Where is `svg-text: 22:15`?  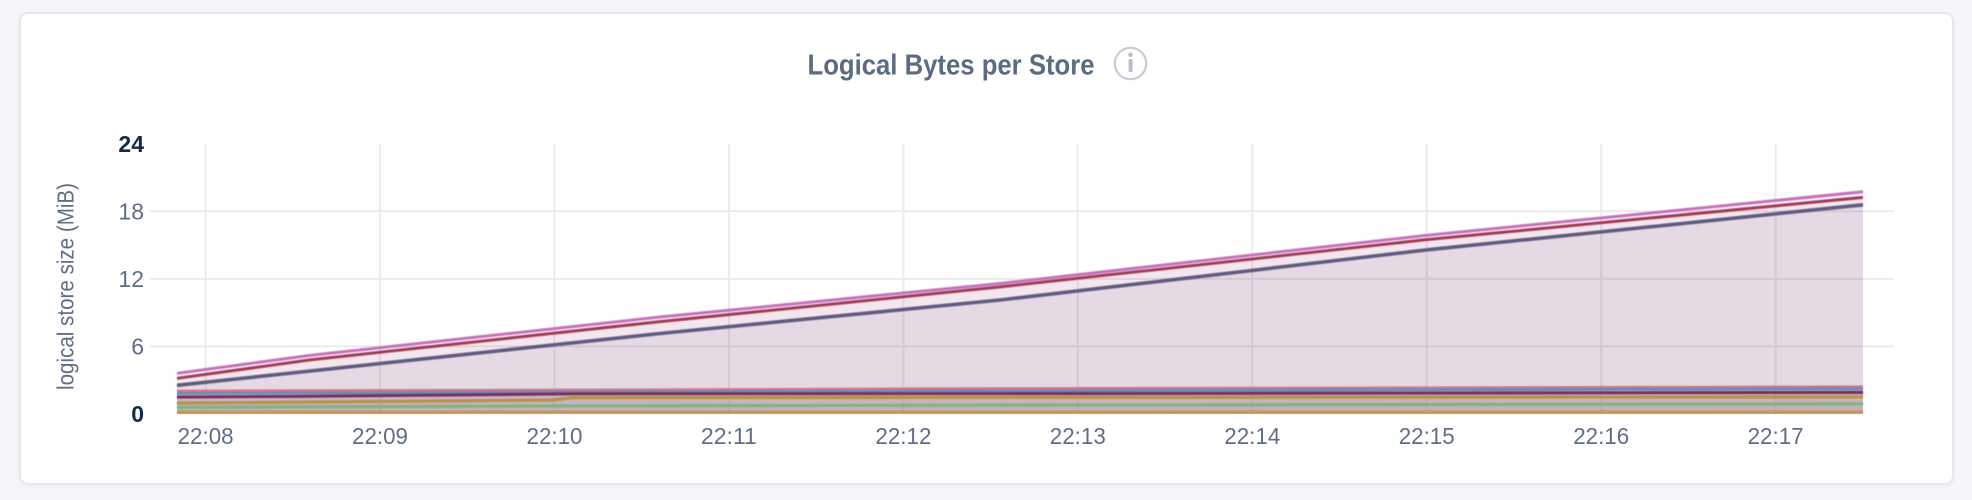
svg-text: 22:15 is located at coordinates (1427, 436).